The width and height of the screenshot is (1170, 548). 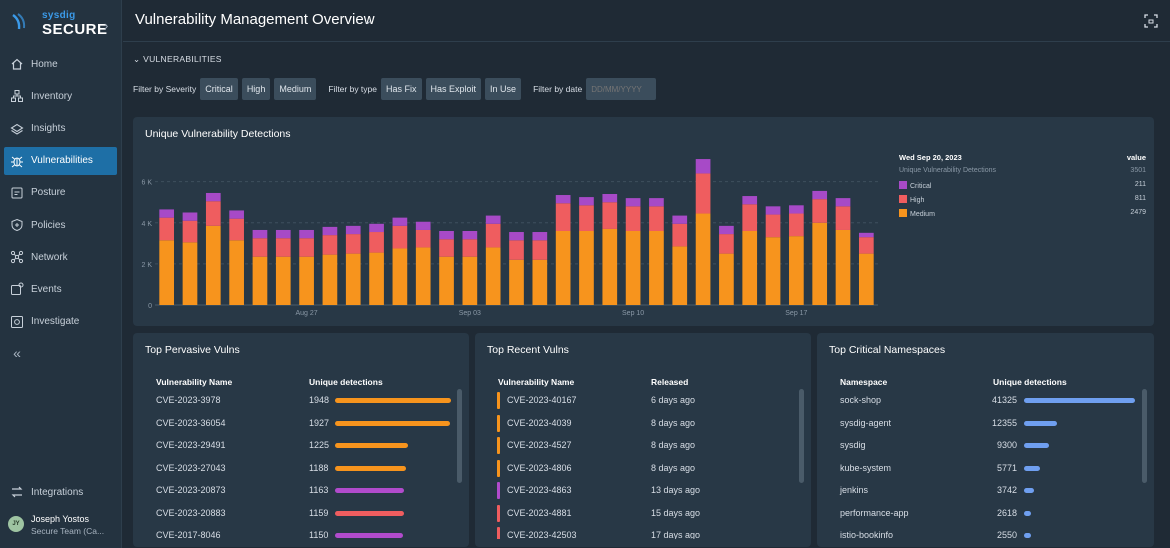 I want to click on filter-in-use-button: In Use, so click(x=503, y=89).